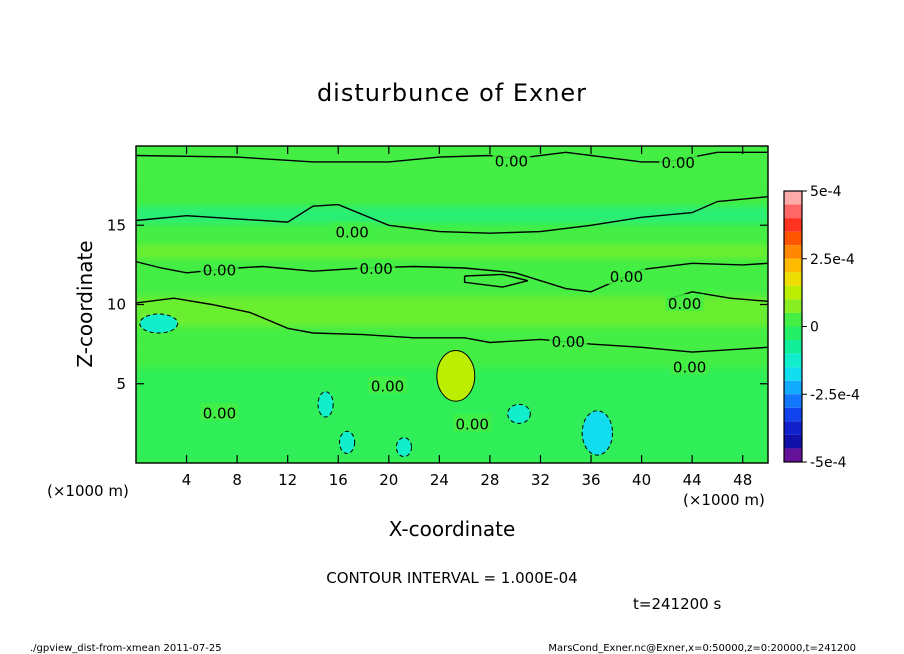 This screenshot has width=904, height=654. Describe the element at coordinates (826, 192) in the screenshot. I see `colorbar-tick-label-0: 5e-4` at that location.